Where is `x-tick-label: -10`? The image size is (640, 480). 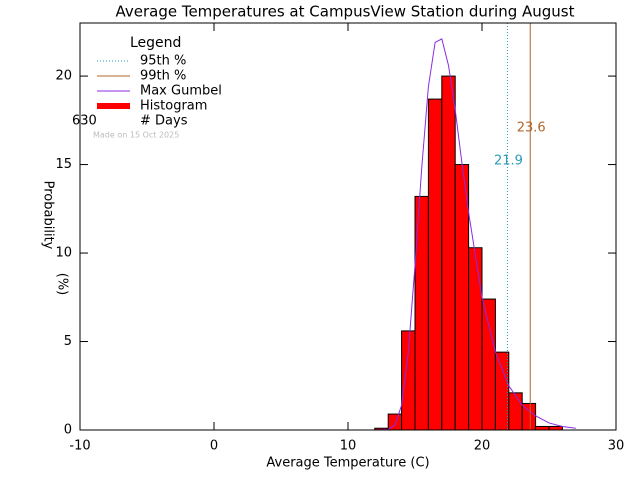
x-tick-label: -10 is located at coordinates (79, 446).